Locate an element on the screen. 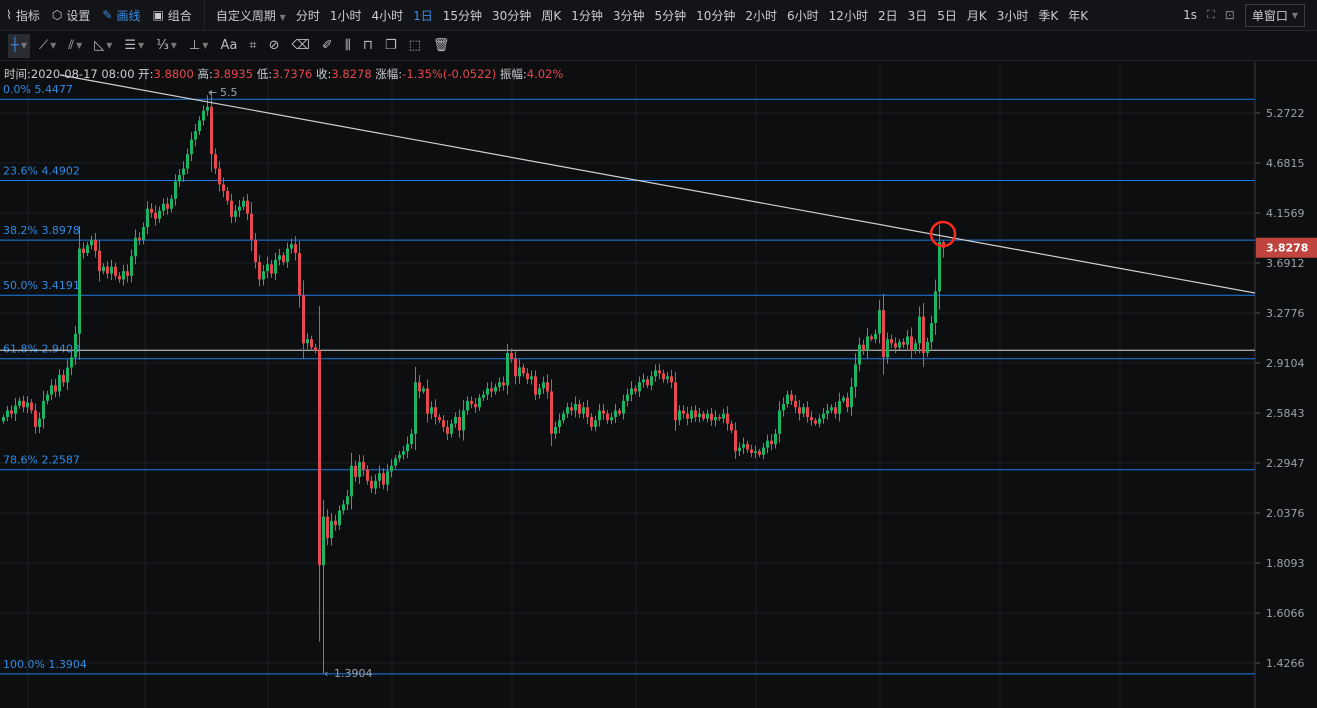  eraser-tool: ⌫ is located at coordinates (301, 46).